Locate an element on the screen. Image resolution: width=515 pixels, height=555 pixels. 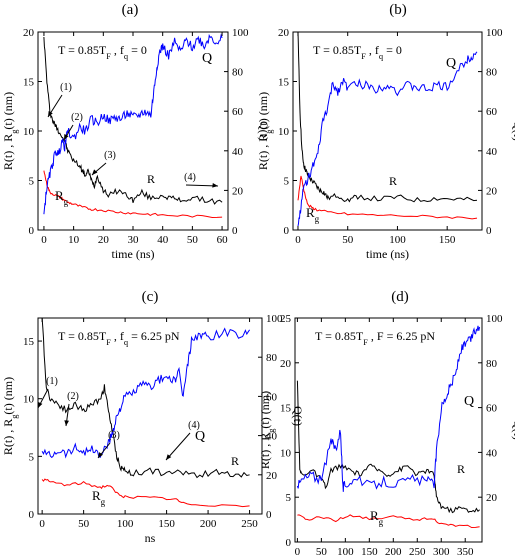
panel-label: (d) is located at coordinates (400, 297).